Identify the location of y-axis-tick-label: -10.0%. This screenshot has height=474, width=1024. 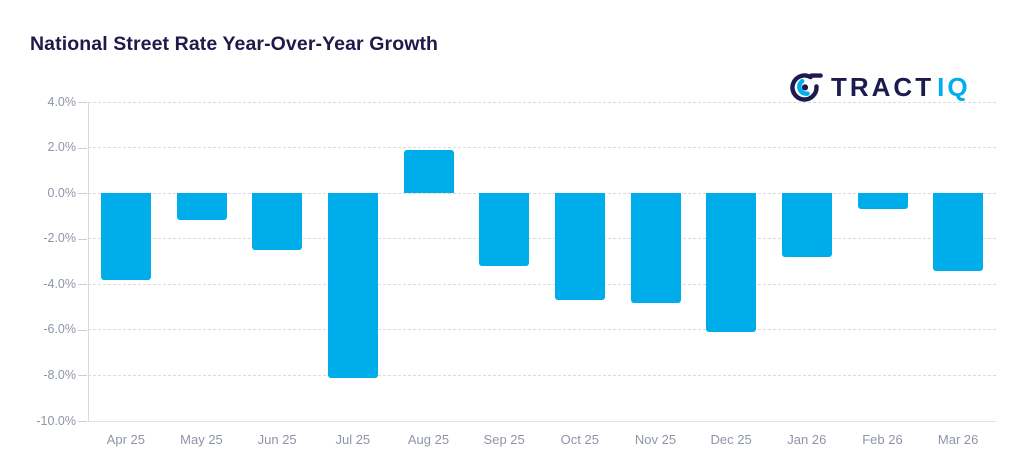
(56, 420).